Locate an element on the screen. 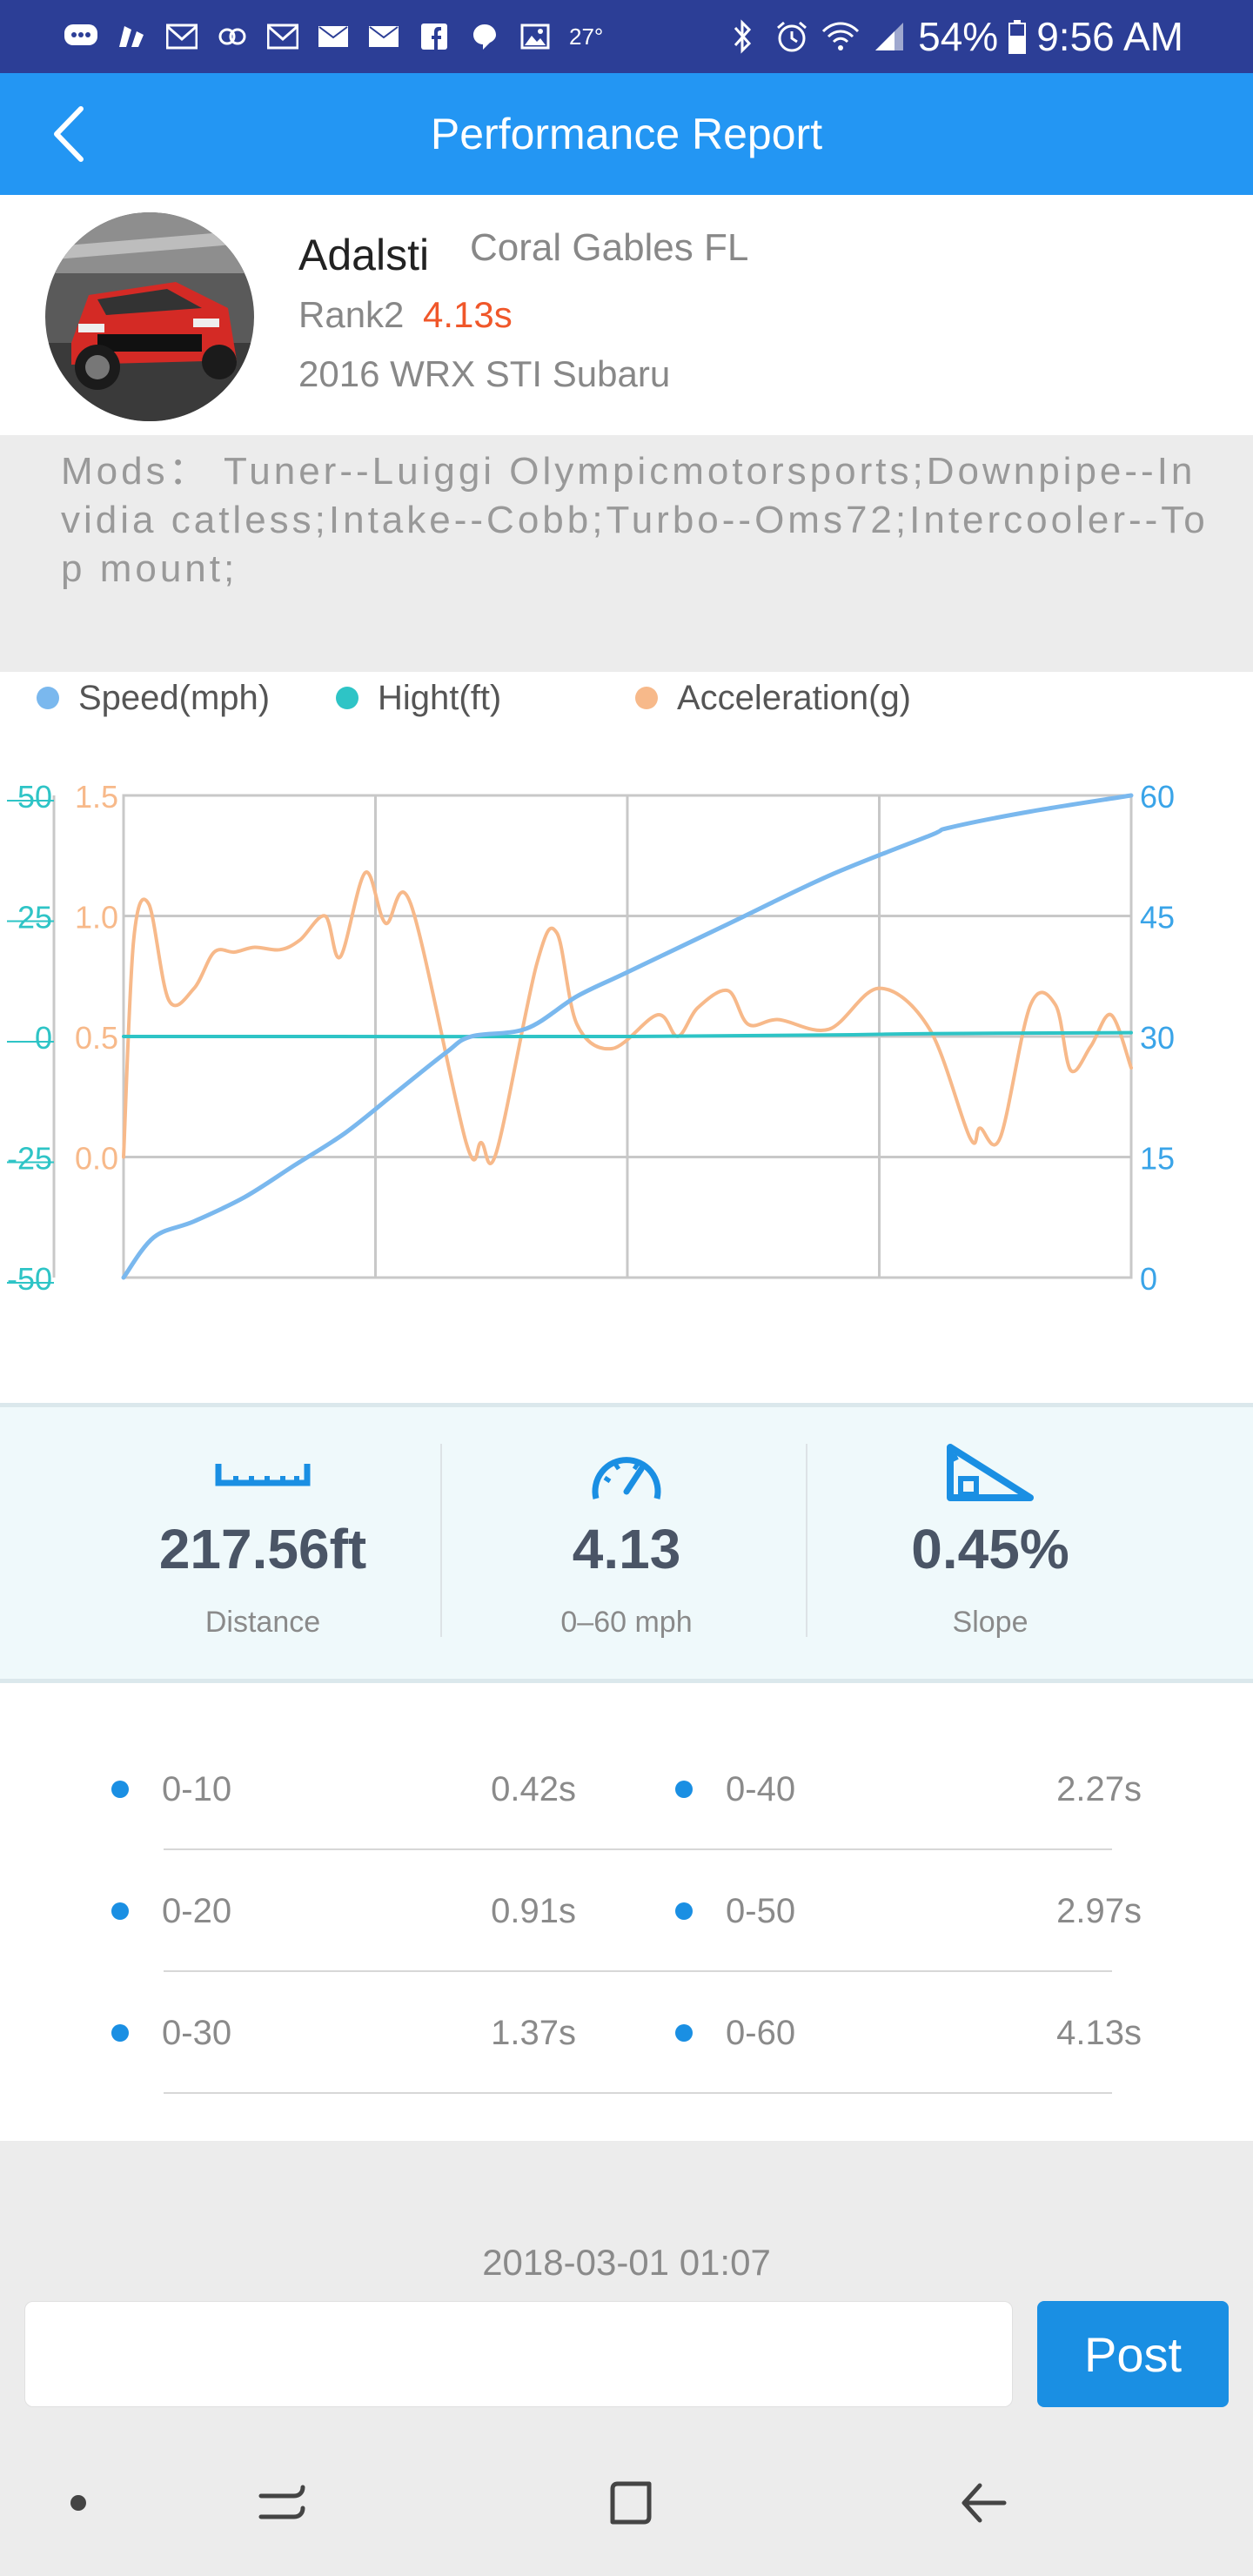  legend-accel-label: Acceleration(g) is located at coordinates (794, 697).